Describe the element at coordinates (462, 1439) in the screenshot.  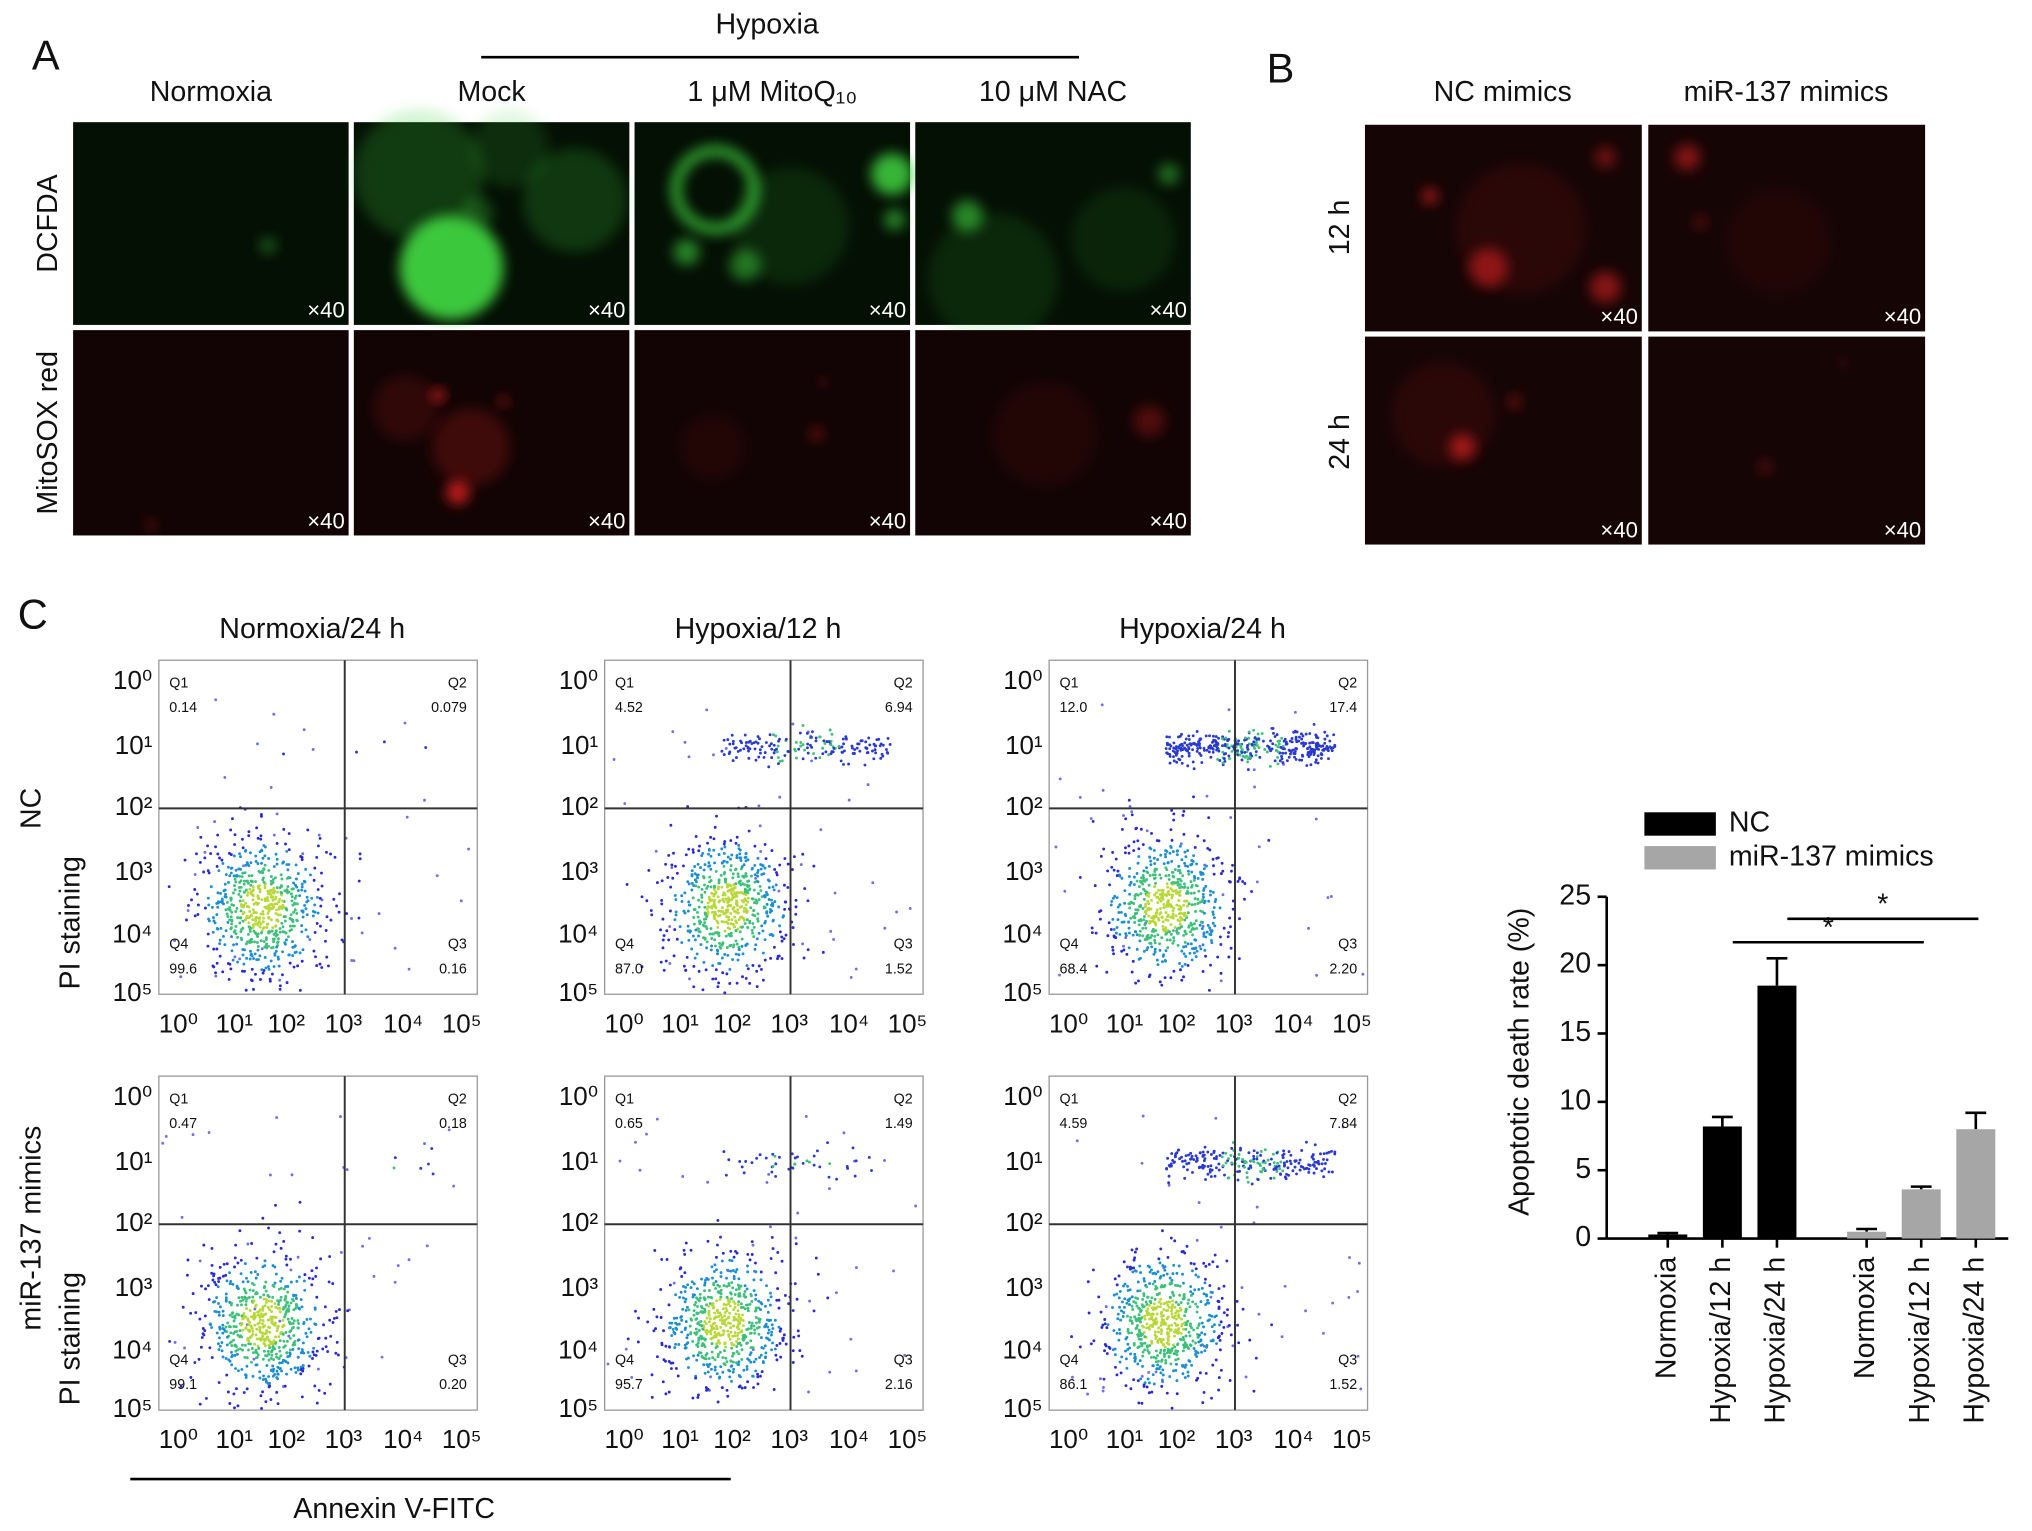
I see `x-tick-label: 10⁵` at that location.